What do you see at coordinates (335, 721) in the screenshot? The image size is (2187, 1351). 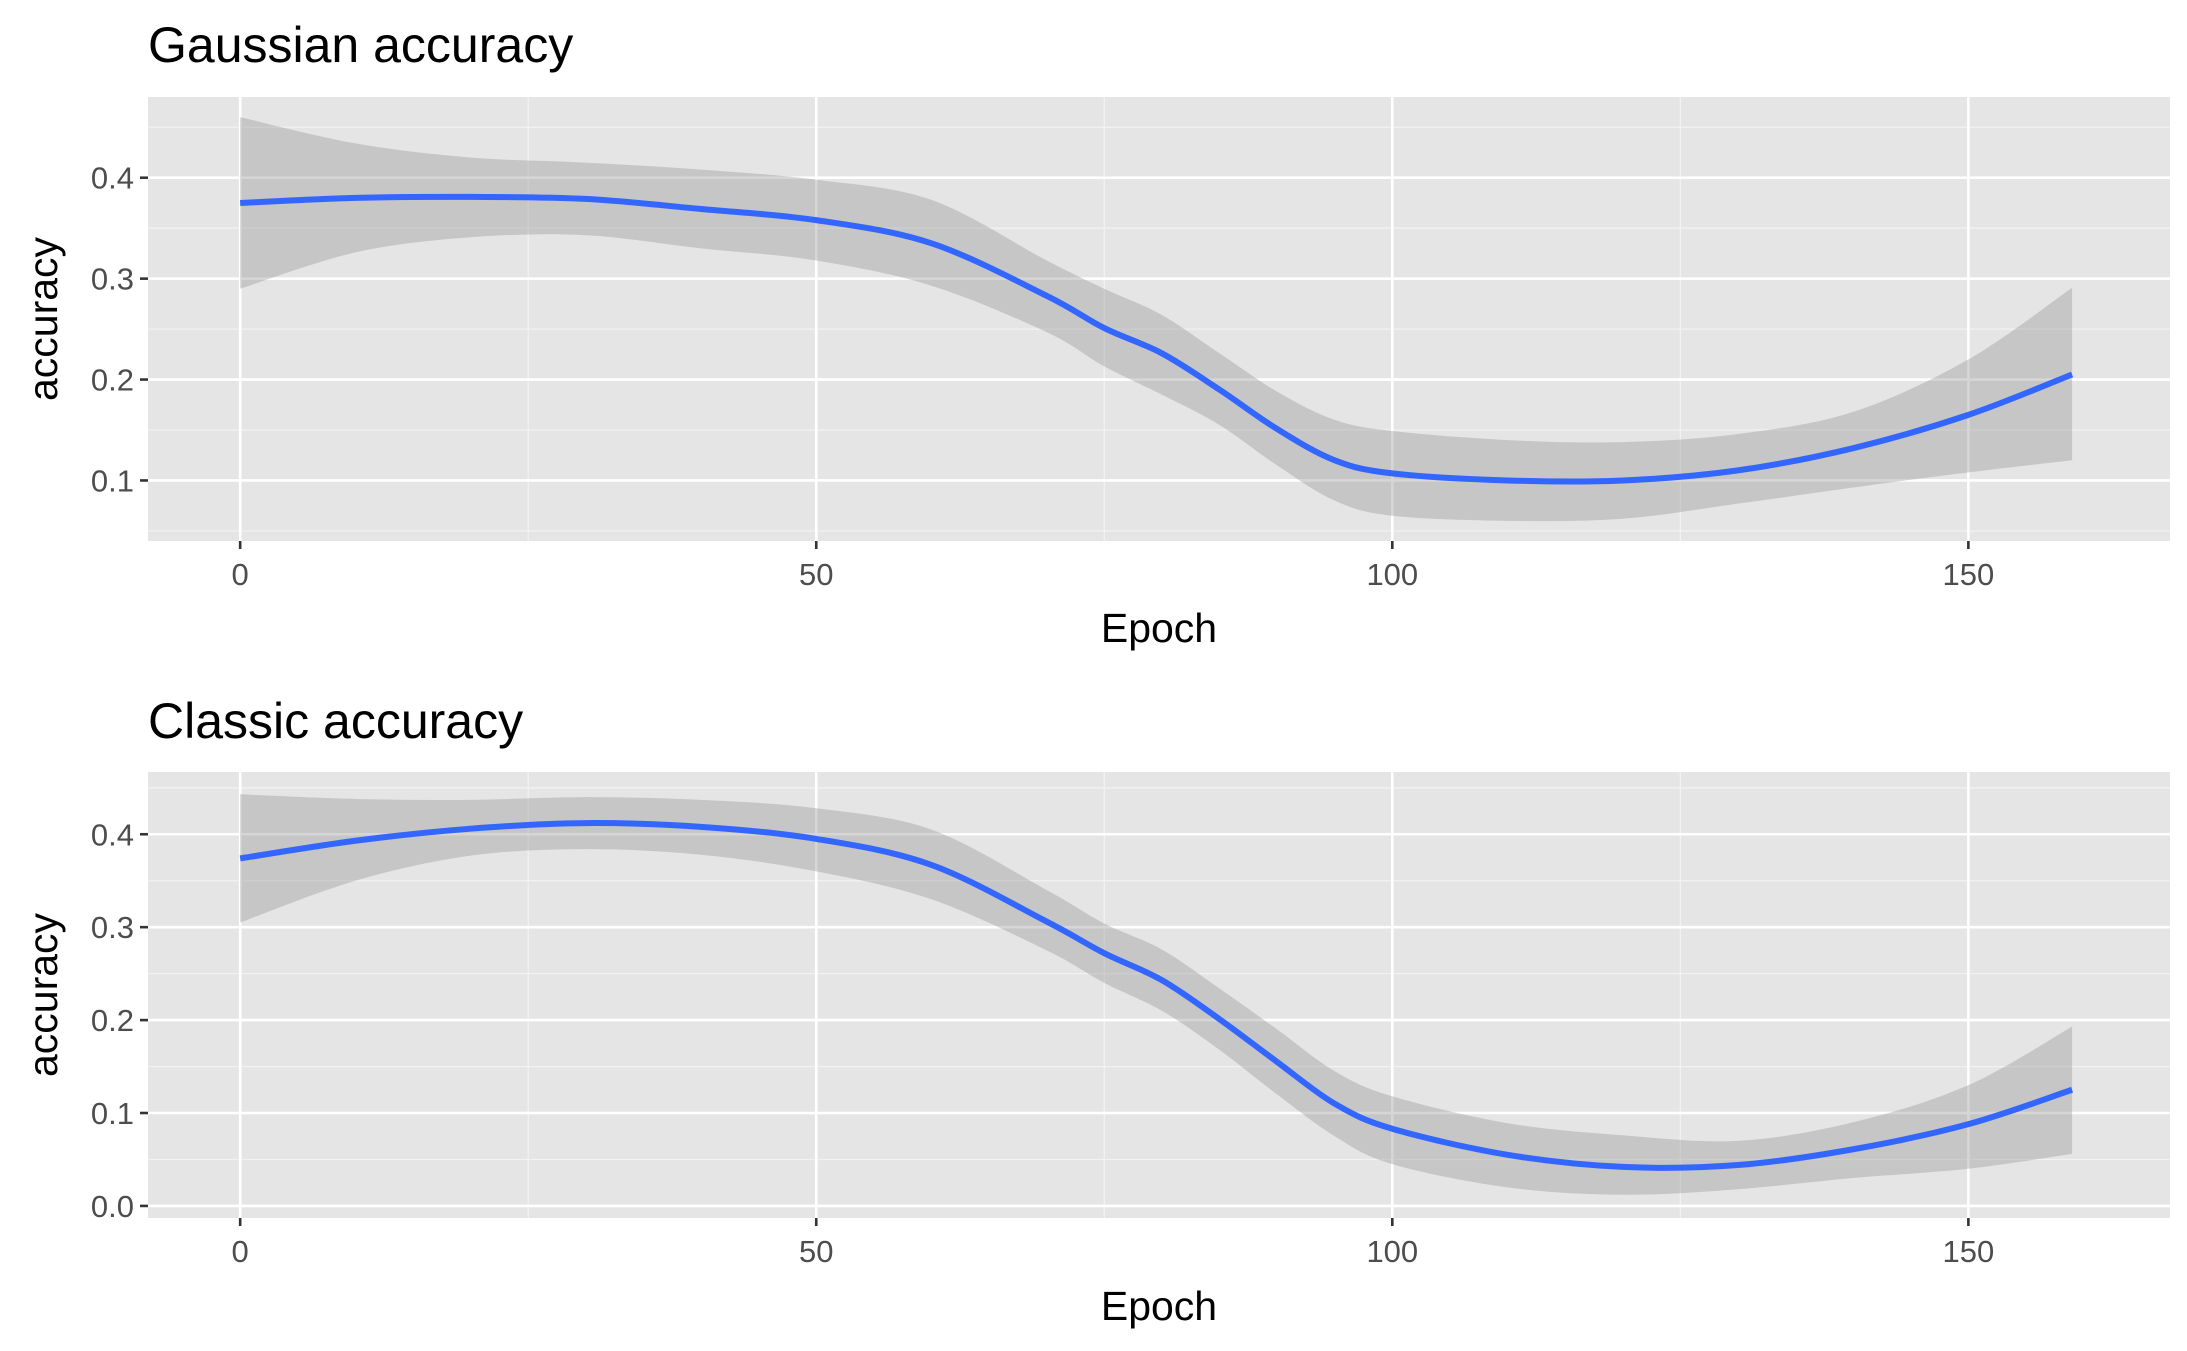 I see `chart-title: Classic accuracy` at bounding box center [335, 721].